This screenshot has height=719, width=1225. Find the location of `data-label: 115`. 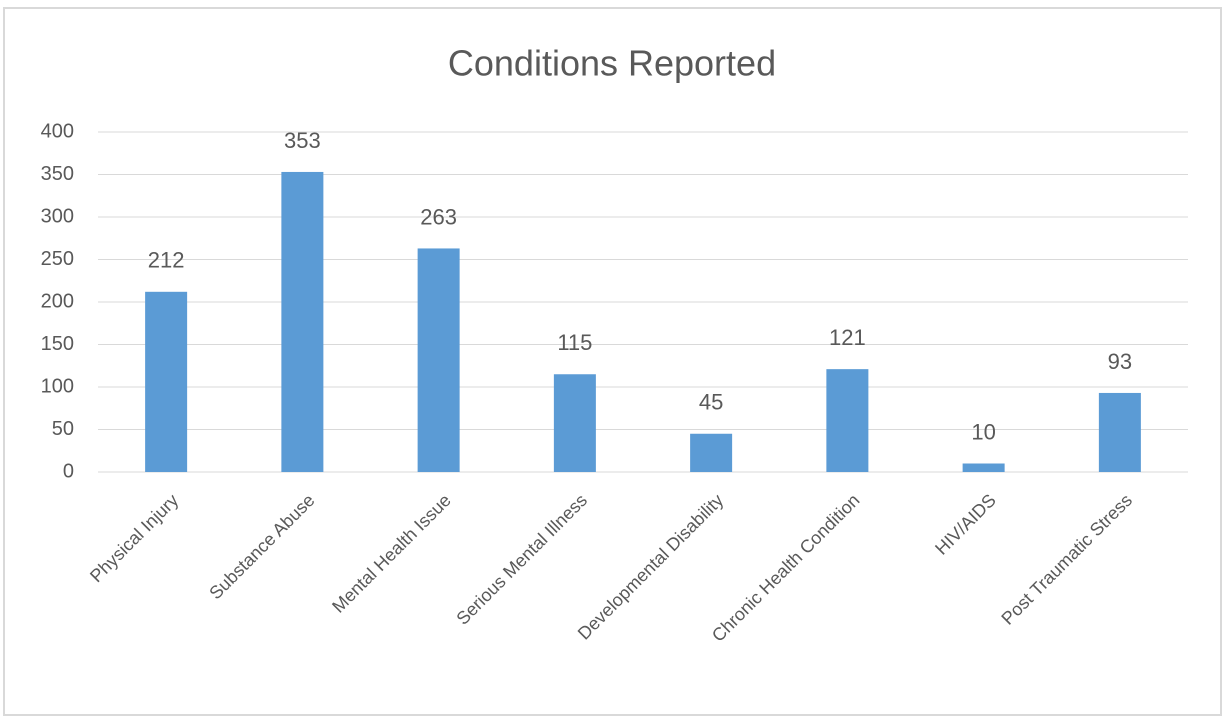

data-label: 115 is located at coordinates (574, 342).